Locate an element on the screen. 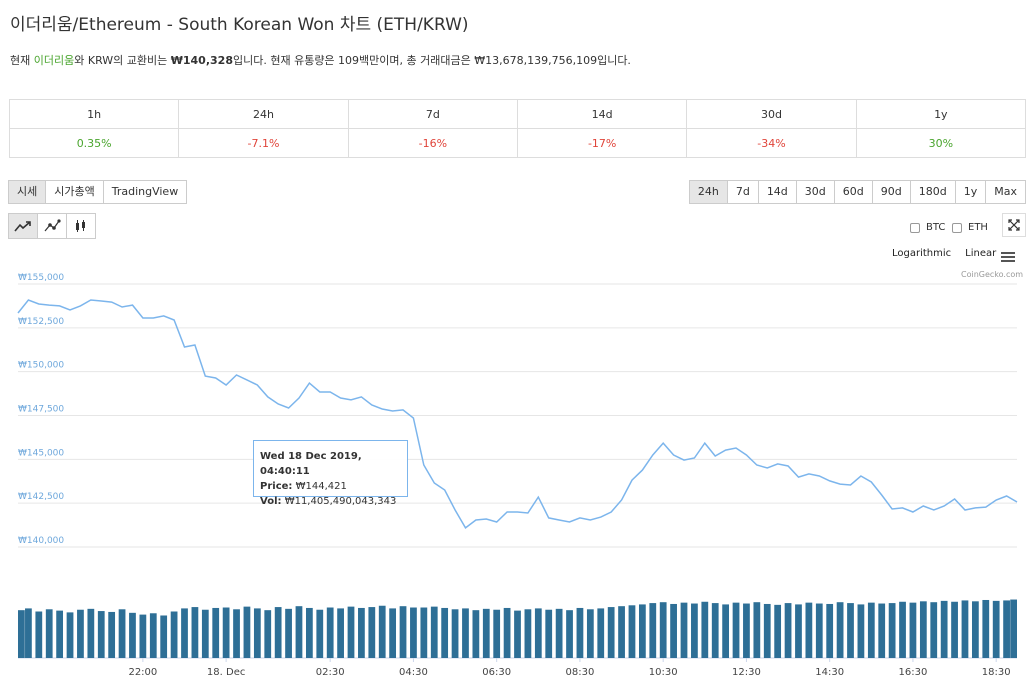 This screenshot has height=690, width=1036. tooltip-vol-label: Vol: is located at coordinates (271, 501).